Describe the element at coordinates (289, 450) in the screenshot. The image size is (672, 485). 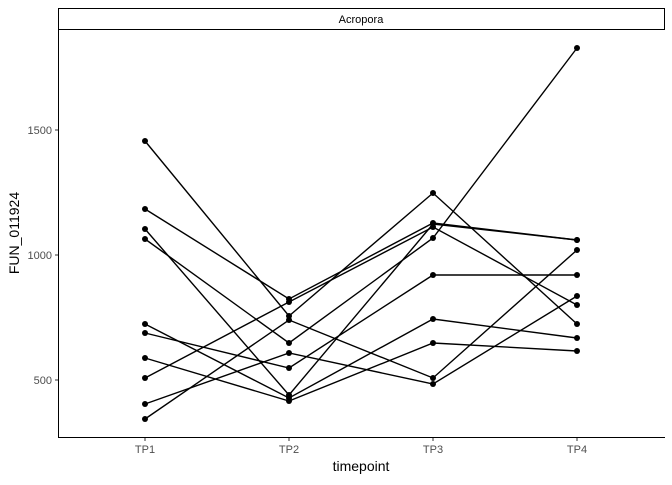
I see `x-tick-label: TP2` at that location.